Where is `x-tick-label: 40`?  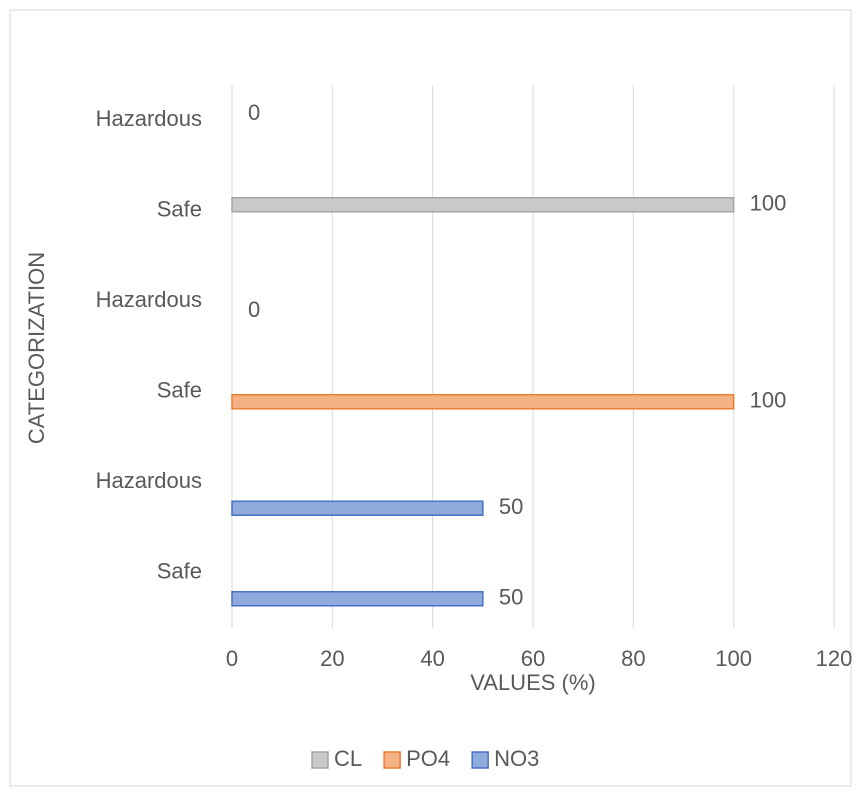 x-tick-label: 40 is located at coordinates (432, 658).